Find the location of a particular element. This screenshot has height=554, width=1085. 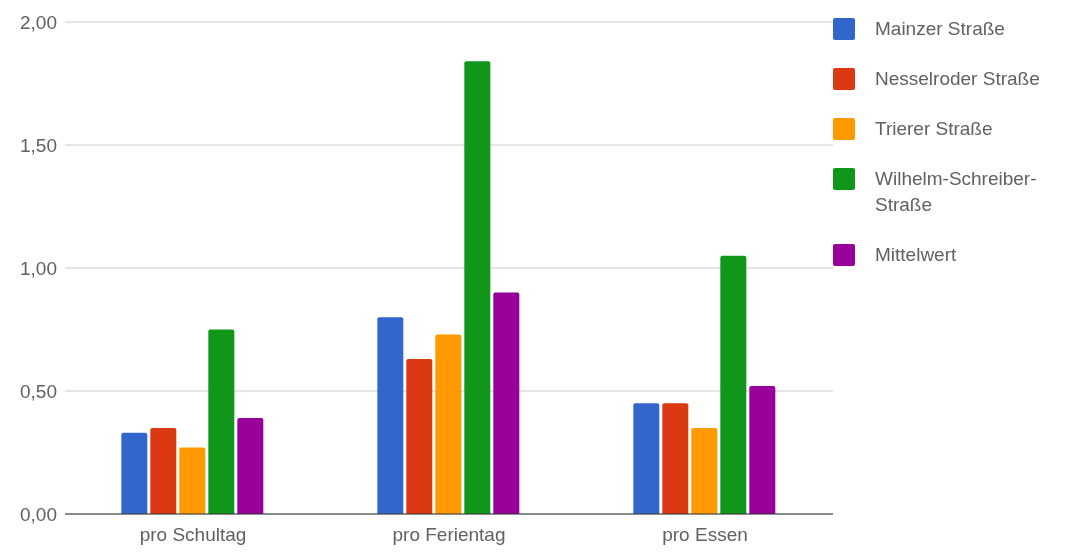

legend-label: Mainzer Straße is located at coordinates (940, 29).